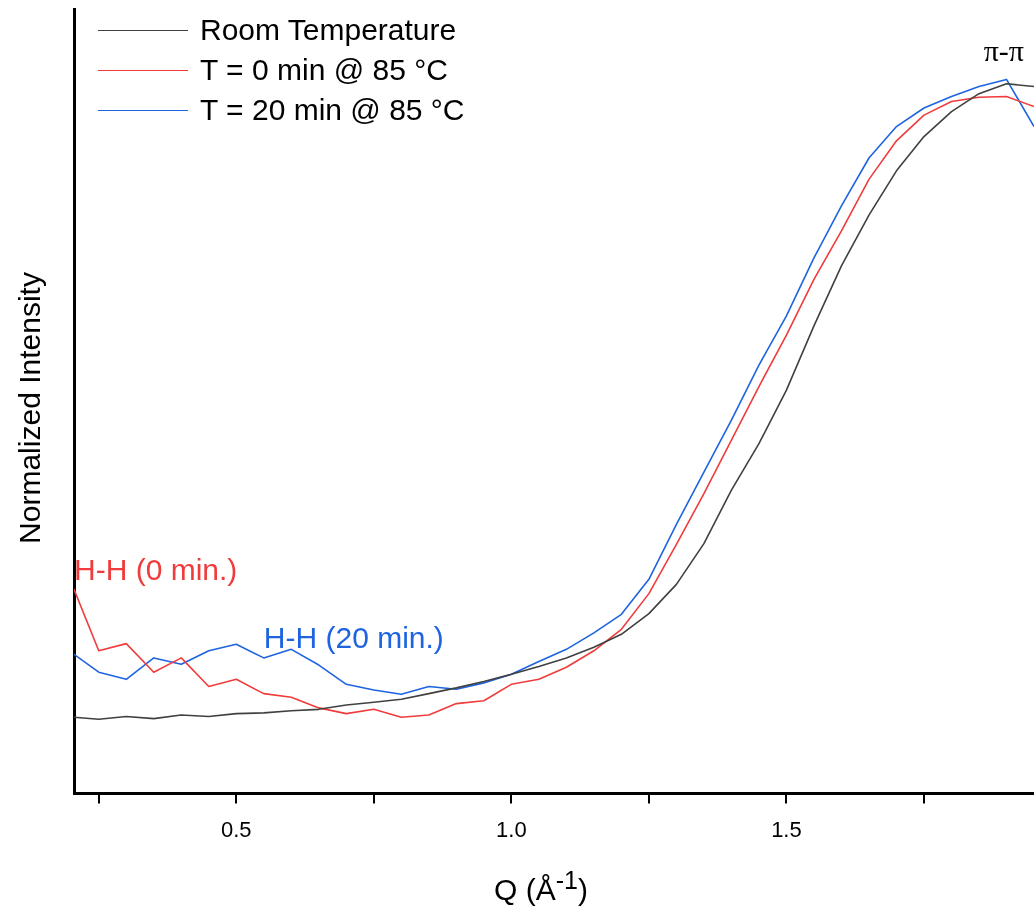 This screenshot has height=918, width=1034. I want to click on annotation: H-H (20 min.), so click(353, 638).